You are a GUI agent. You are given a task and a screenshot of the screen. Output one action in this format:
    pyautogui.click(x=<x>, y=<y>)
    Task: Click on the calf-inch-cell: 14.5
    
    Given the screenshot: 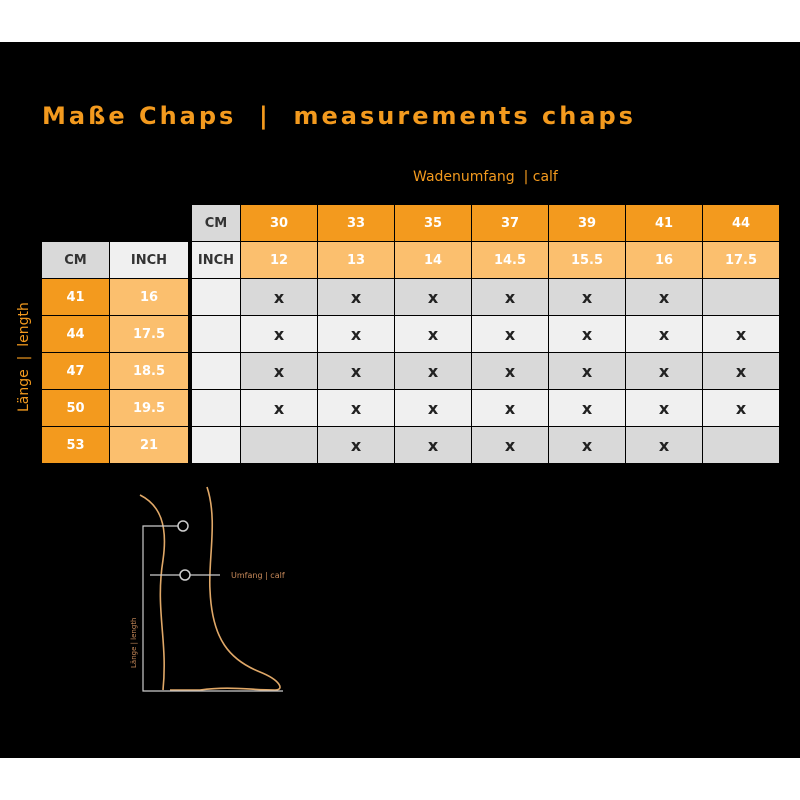 What is the action you would take?
    pyautogui.click(x=510, y=260)
    